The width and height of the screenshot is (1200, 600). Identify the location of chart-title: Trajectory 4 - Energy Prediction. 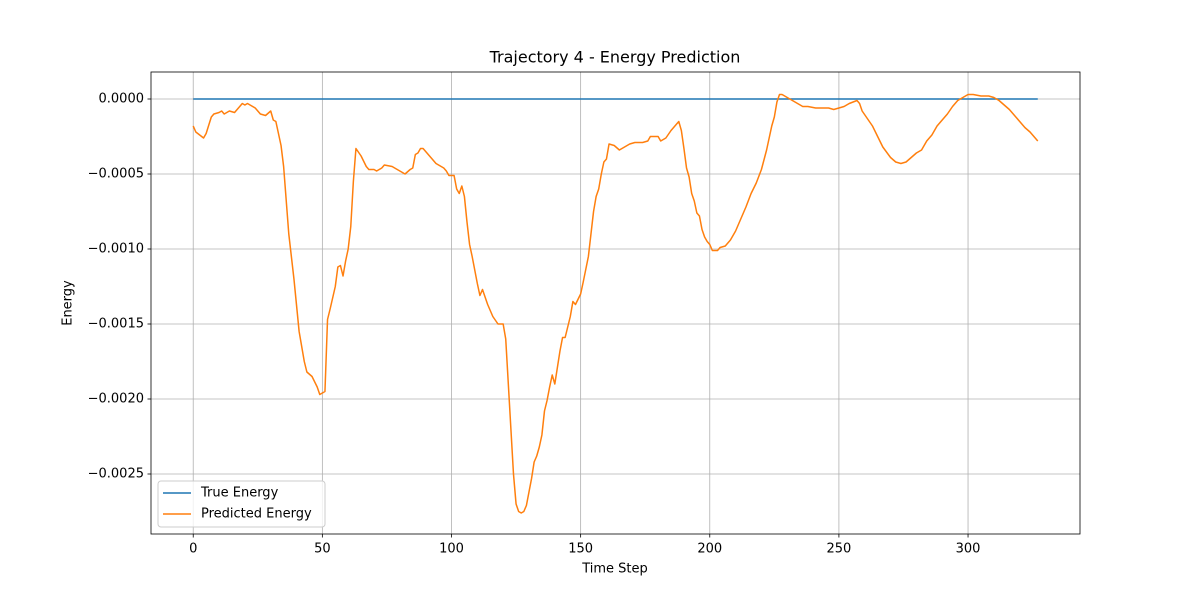
(615, 57).